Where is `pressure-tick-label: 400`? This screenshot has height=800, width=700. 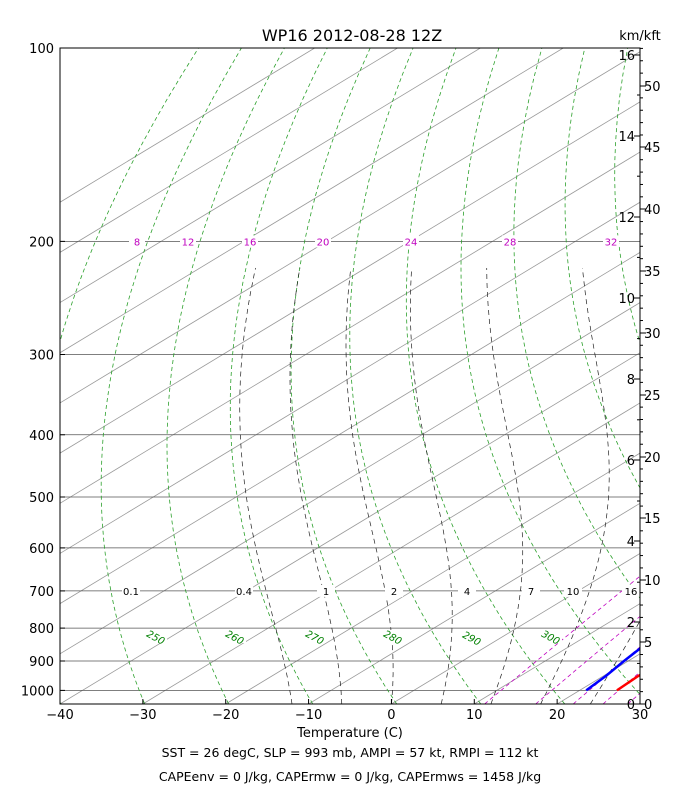
pressure-tick-label: 400 is located at coordinates (41, 436).